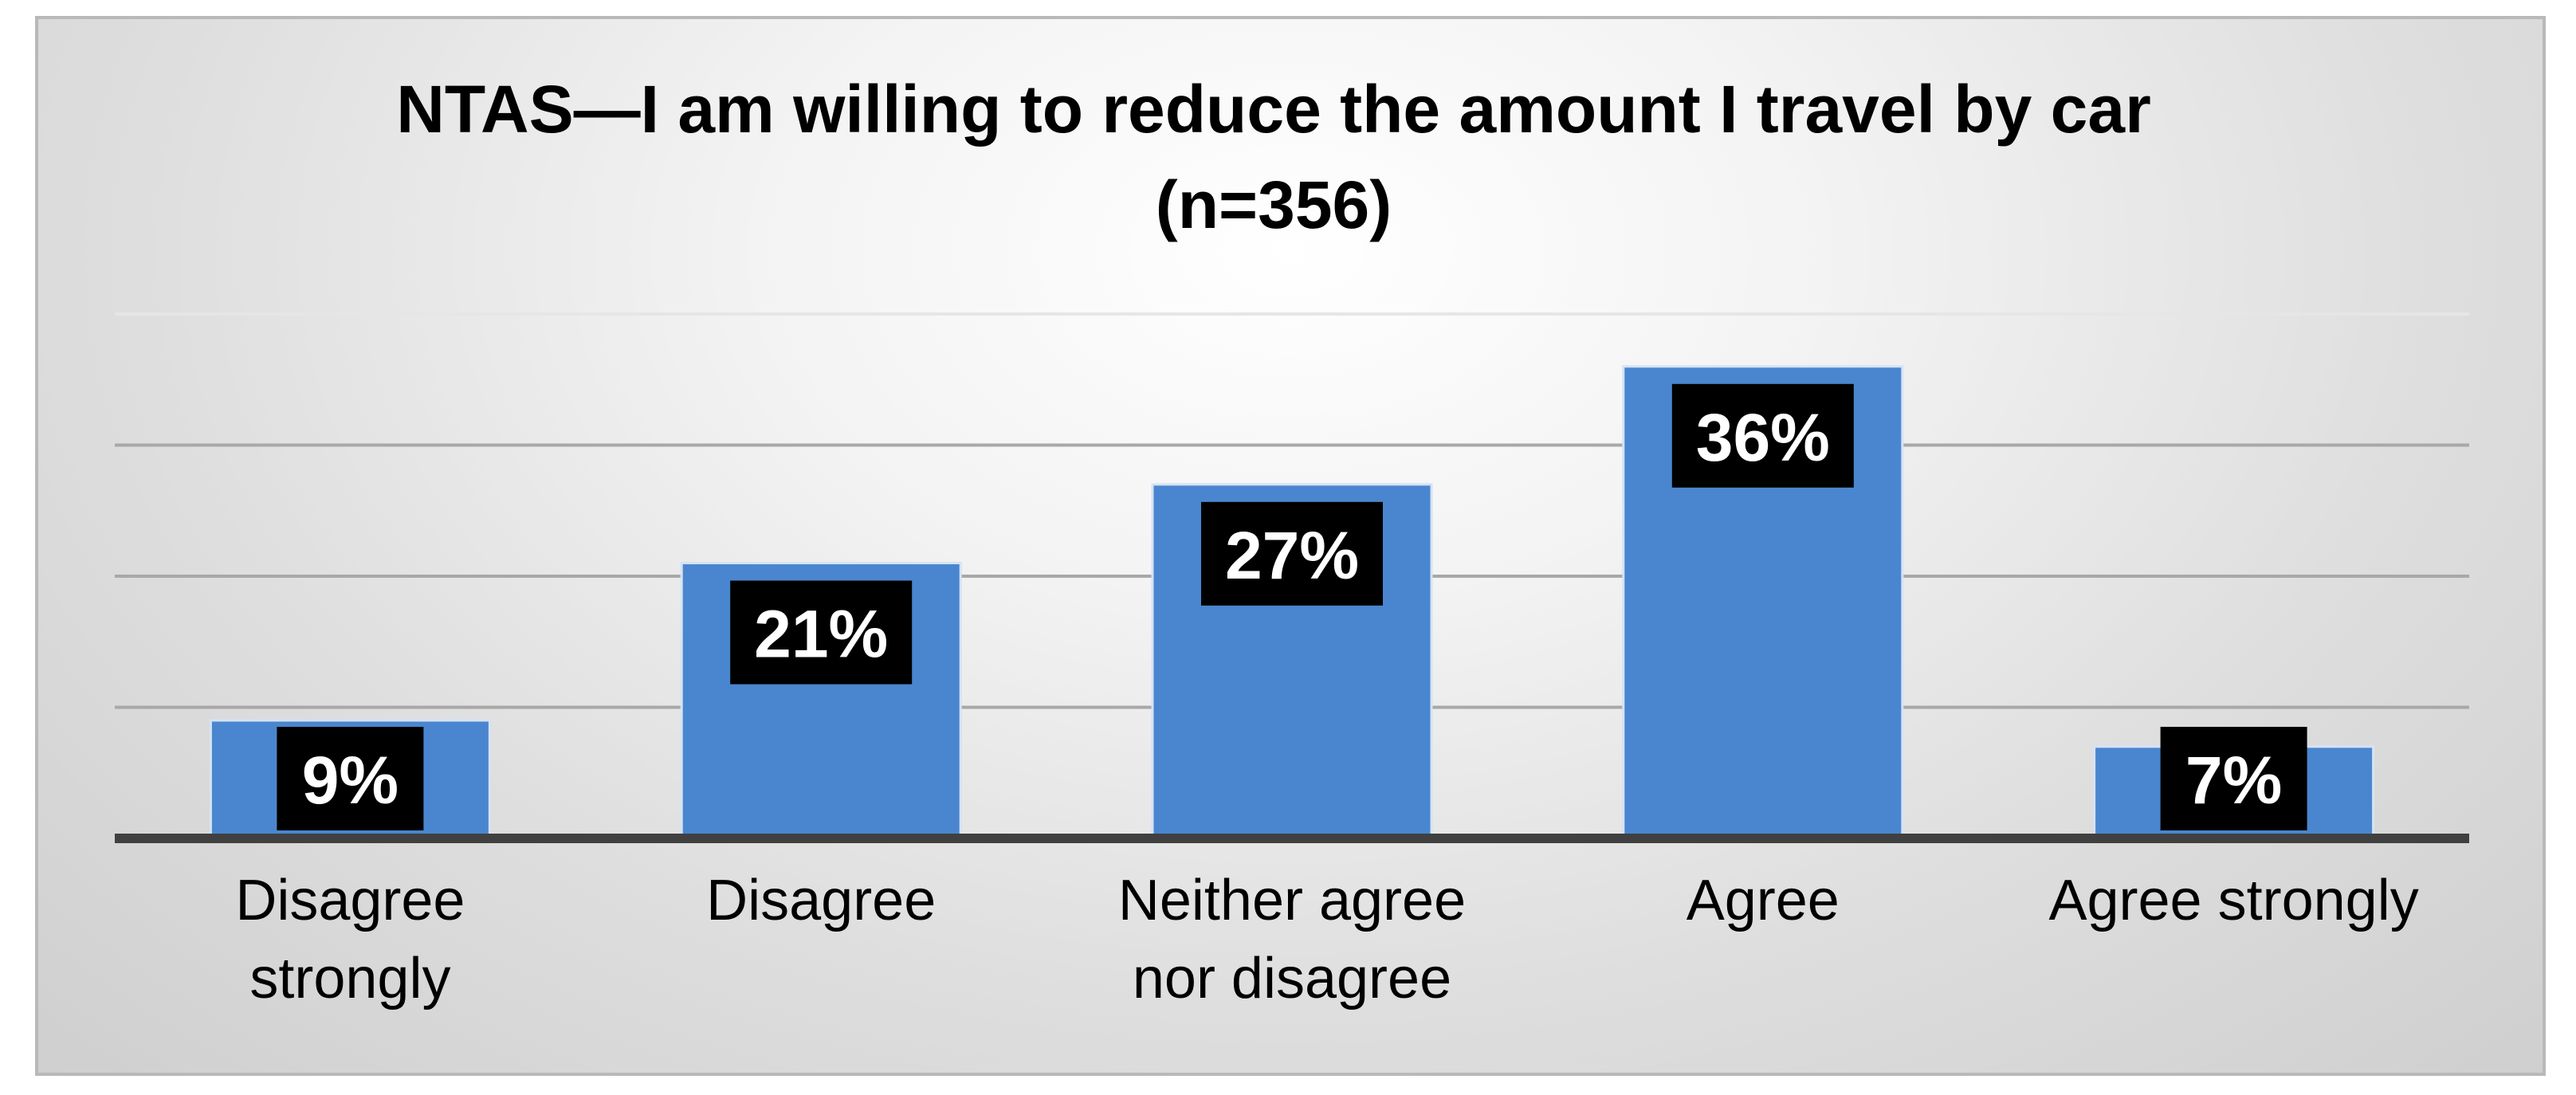 This screenshot has height=1095, width=2576. Describe the element at coordinates (1763, 900) in the screenshot. I see `category-label: Agree` at that location.